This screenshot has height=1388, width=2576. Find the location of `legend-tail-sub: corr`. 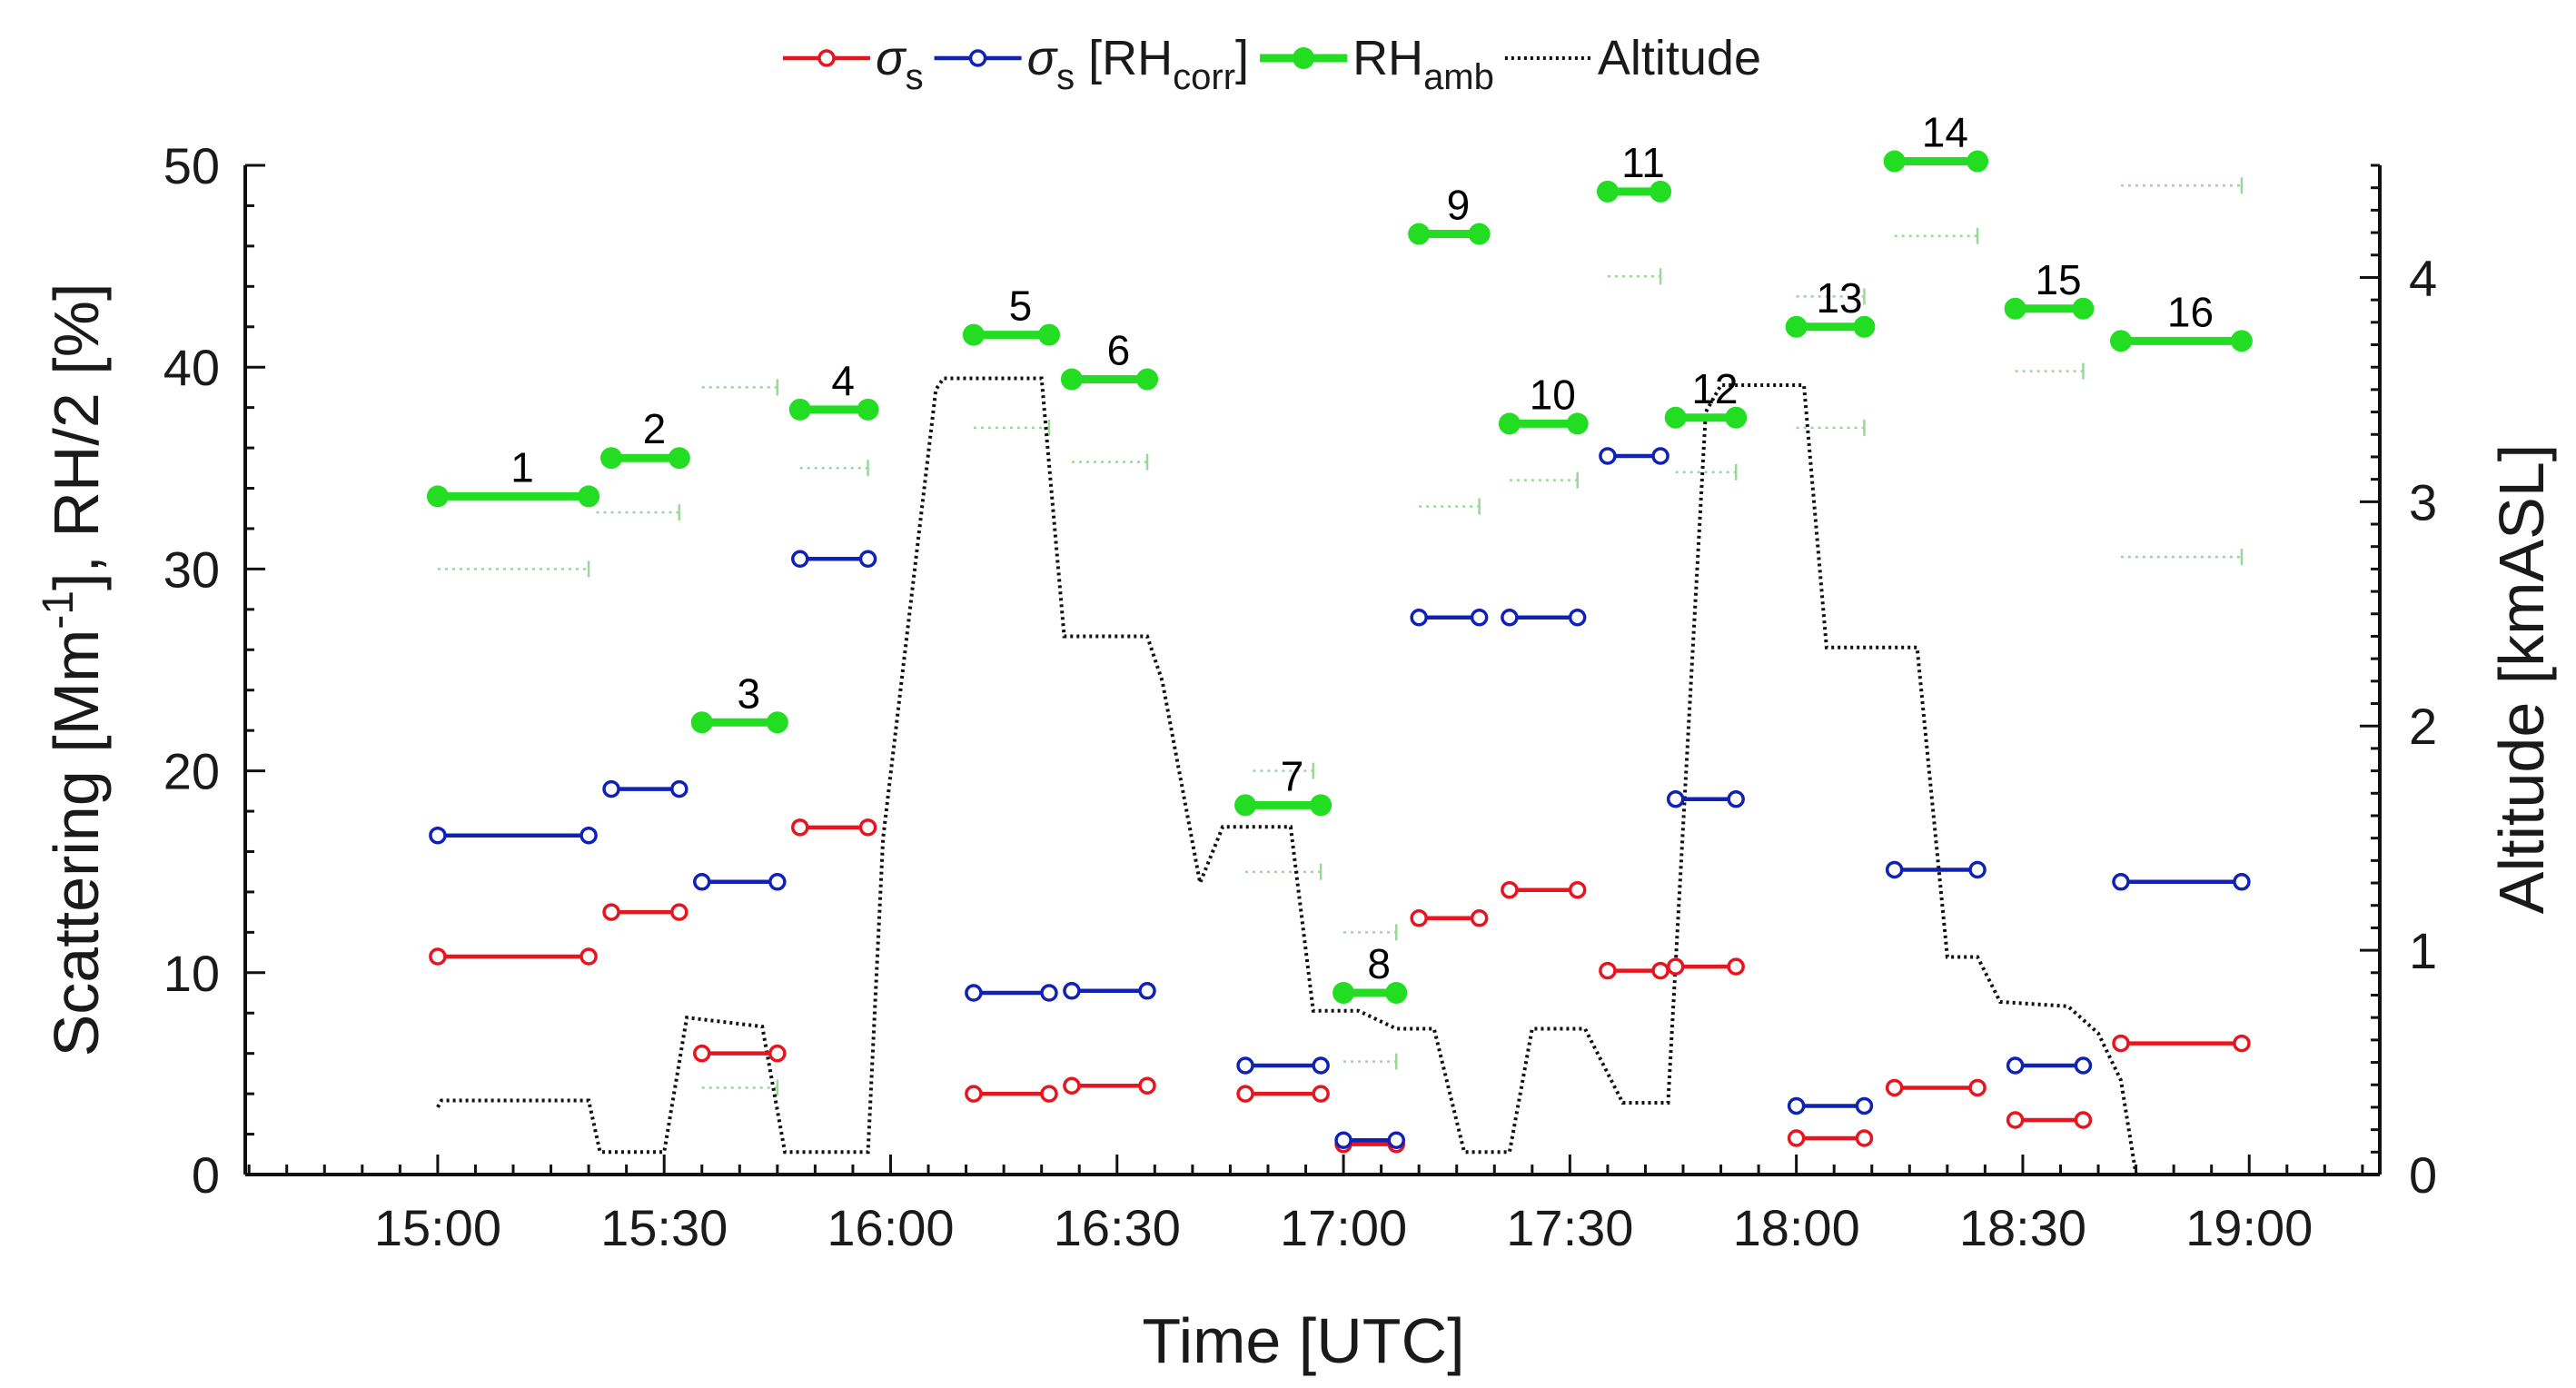

legend-tail-sub: corr is located at coordinates (1204, 77).